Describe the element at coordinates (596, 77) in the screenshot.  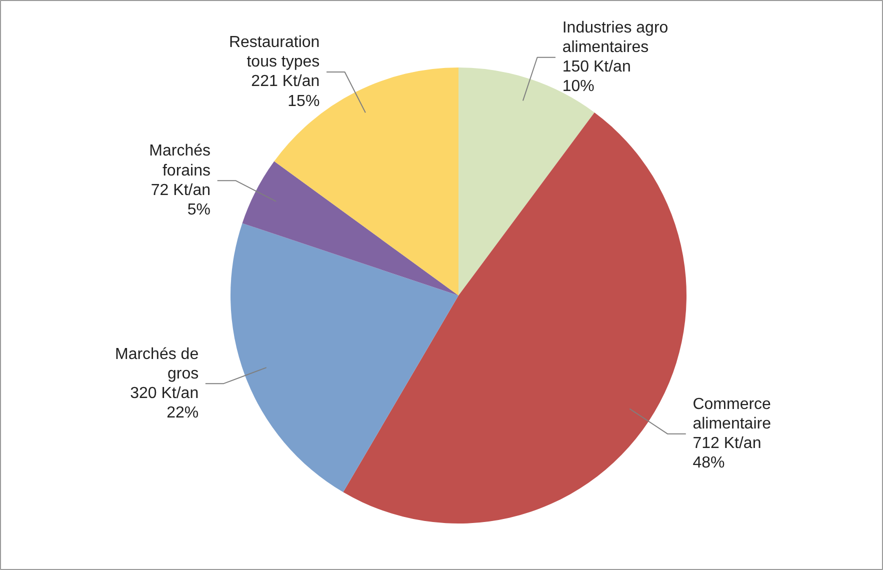
I see `data-label: 150 Kt/an 10%` at that location.